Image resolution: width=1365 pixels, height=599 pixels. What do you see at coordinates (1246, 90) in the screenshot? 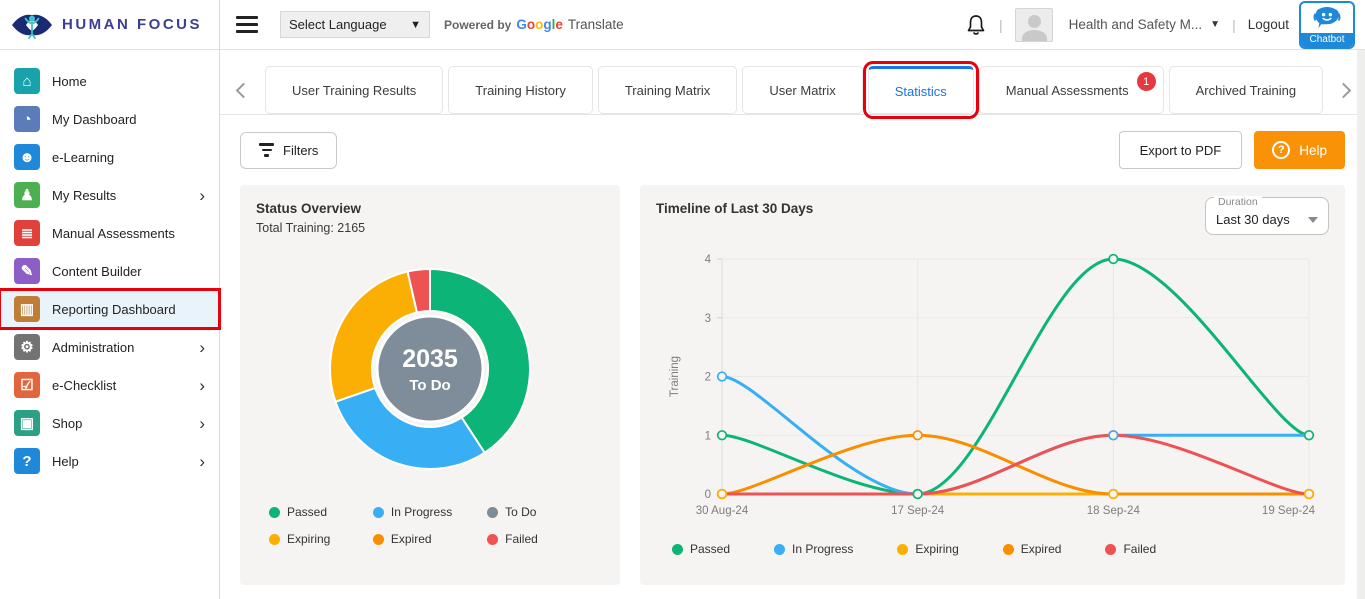
I see `tab-archived-training: Archived Training` at bounding box center [1246, 90].